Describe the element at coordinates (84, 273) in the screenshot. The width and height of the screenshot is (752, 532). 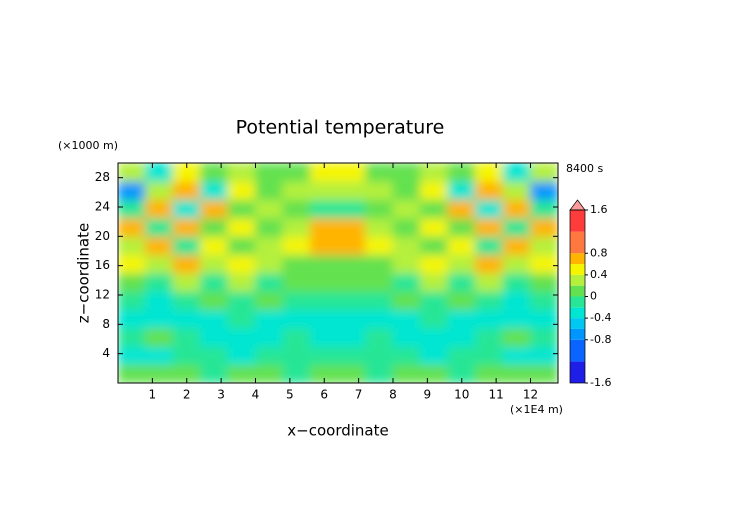
I see `y-axis-title: z−coordinate` at that location.